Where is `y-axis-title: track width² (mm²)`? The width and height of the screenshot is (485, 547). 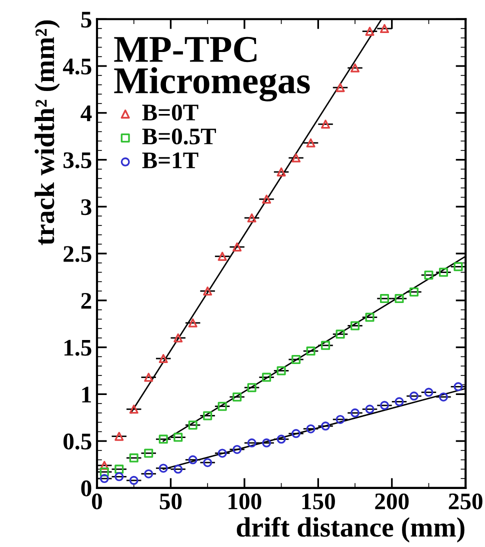
y-axis-title: track width² (mm²) is located at coordinates (47, 133).